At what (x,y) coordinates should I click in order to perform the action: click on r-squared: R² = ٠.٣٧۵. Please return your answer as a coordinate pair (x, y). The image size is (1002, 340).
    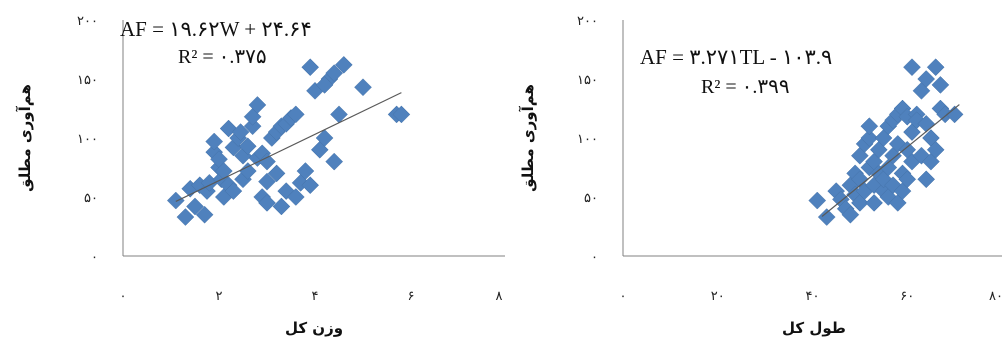
    Looking at the image, I should click on (222, 57).